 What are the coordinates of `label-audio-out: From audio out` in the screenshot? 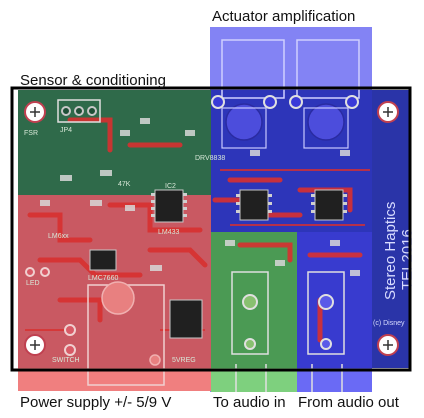 It's located at (348, 402).